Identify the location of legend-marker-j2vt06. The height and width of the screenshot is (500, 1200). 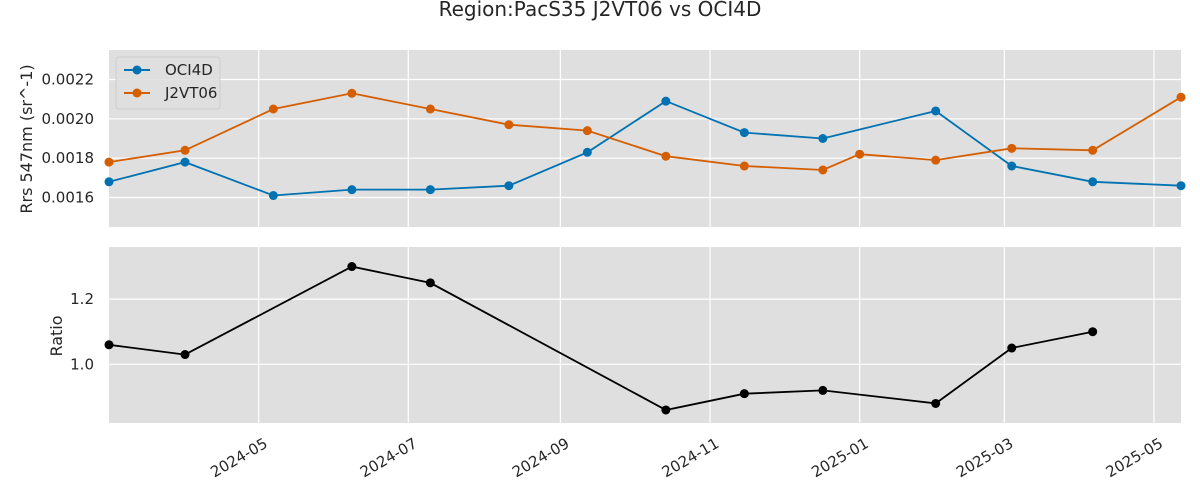
(137, 93).